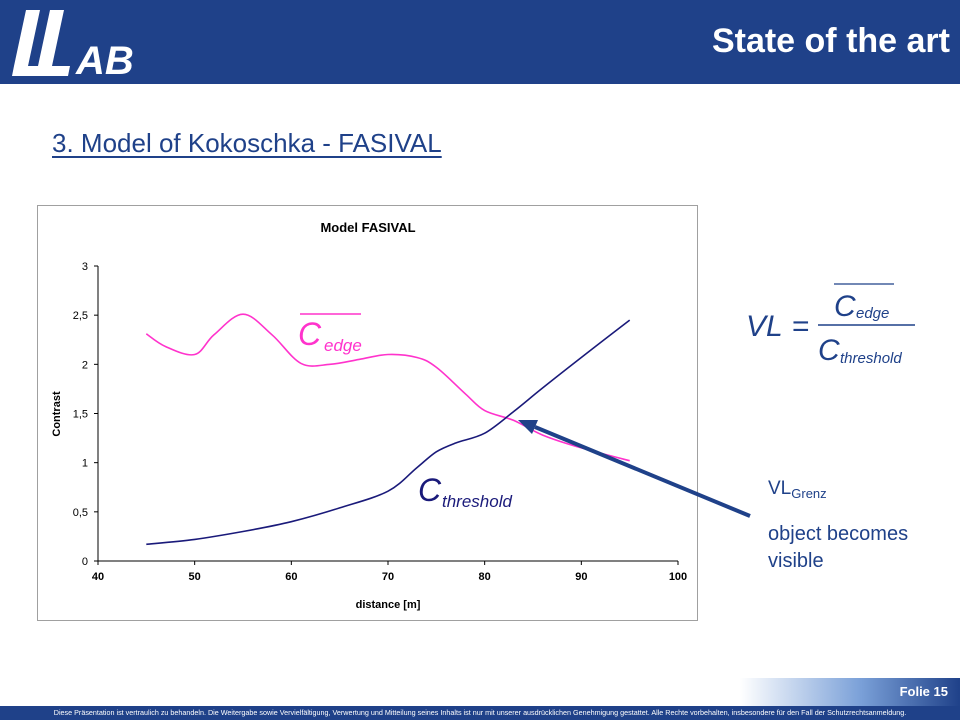 Image resolution: width=960 pixels, height=720 pixels. I want to click on formula-lhs: VL, so click(764, 326).